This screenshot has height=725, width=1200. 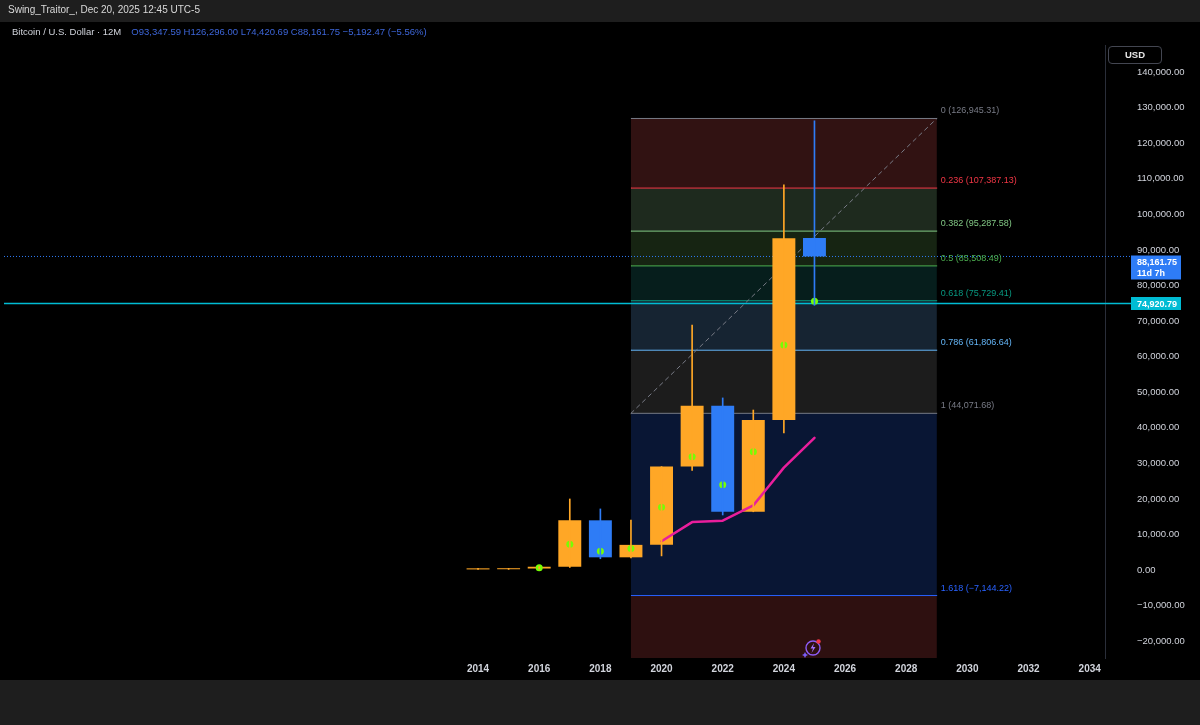 What do you see at coordinates (971, 257) in the screenshot?
I see `series-label: 0.5 (85,508.49)` at bounding box center [971, 257].